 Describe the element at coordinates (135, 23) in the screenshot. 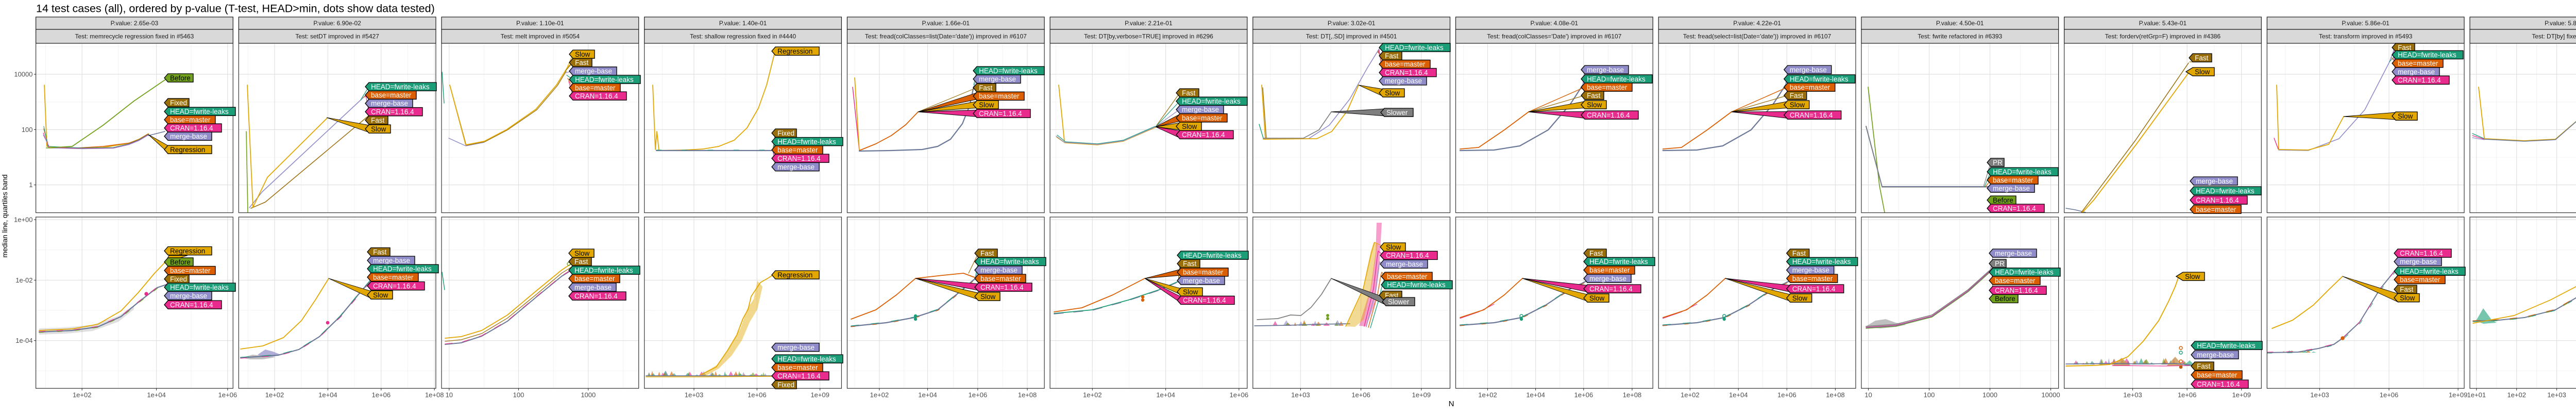

I see `svg-text: P.value: 2.65e-03` at that location.